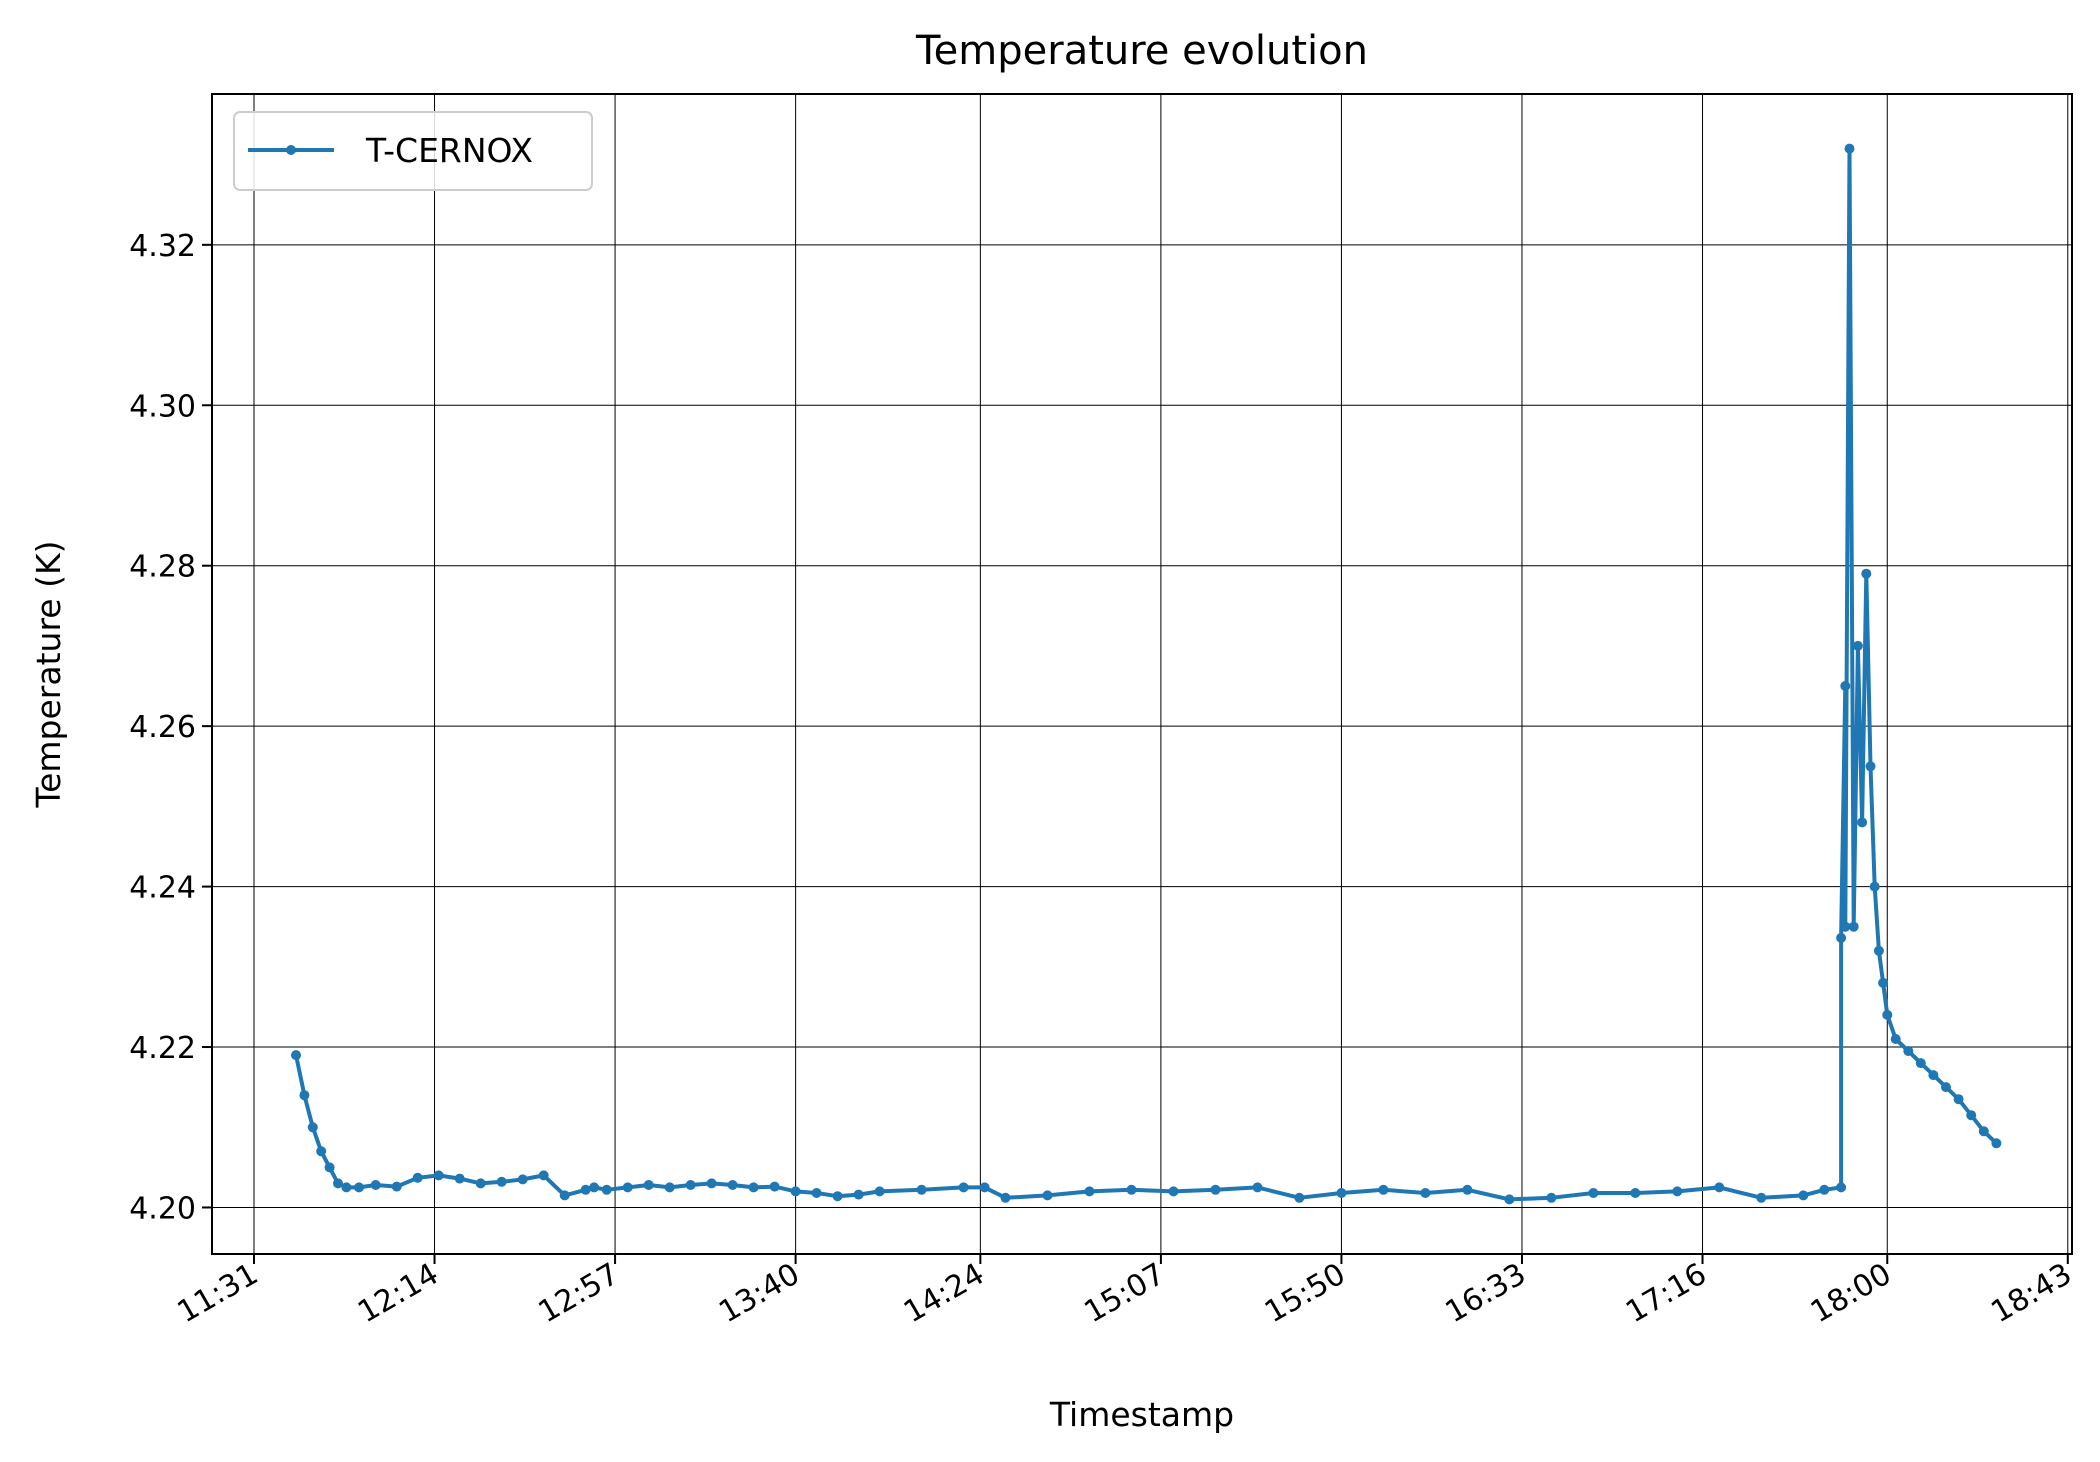 This screenshot has width=2100, height=1462. I want to click on y-tick-label: 4.24, so click(162, 888).